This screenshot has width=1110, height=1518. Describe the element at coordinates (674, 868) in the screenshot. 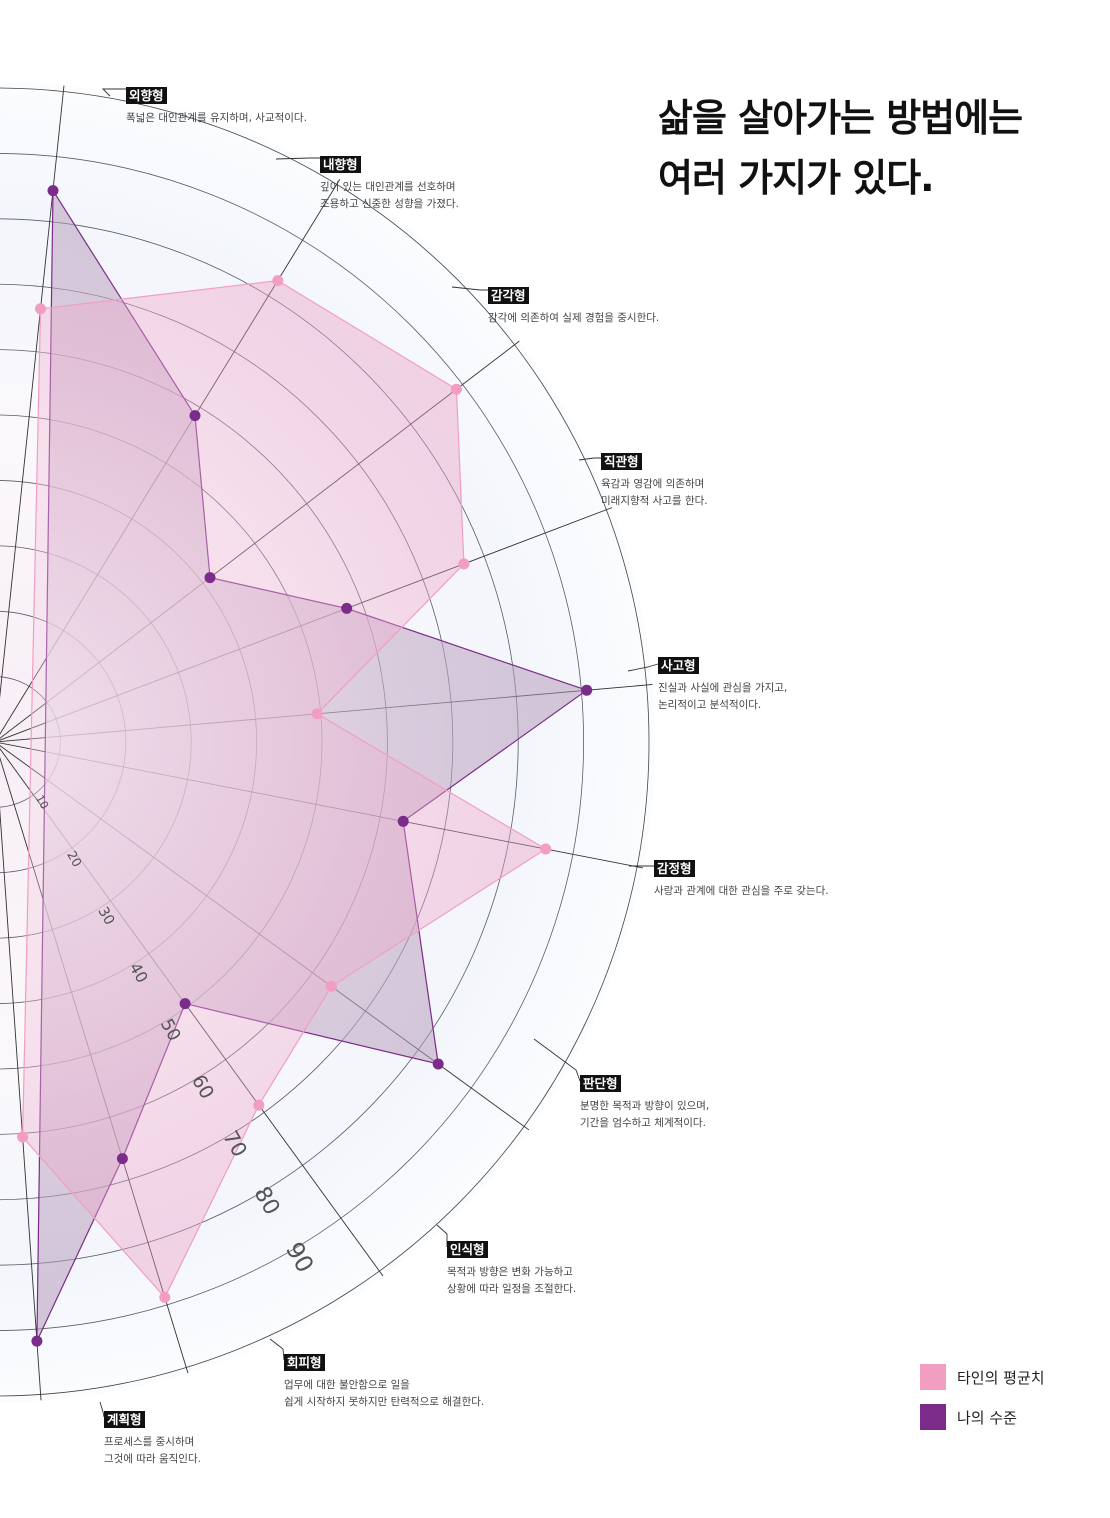

I see `category-tag: 감정형` at that location.